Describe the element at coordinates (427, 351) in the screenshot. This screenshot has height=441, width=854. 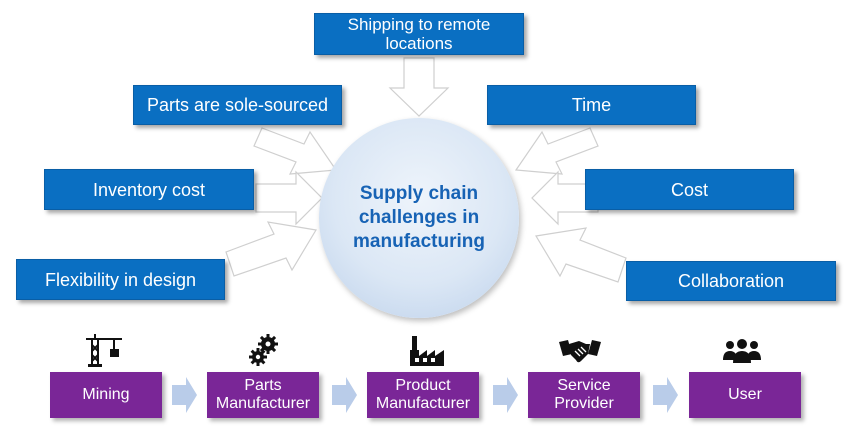
I see `factory-icon` at that location.